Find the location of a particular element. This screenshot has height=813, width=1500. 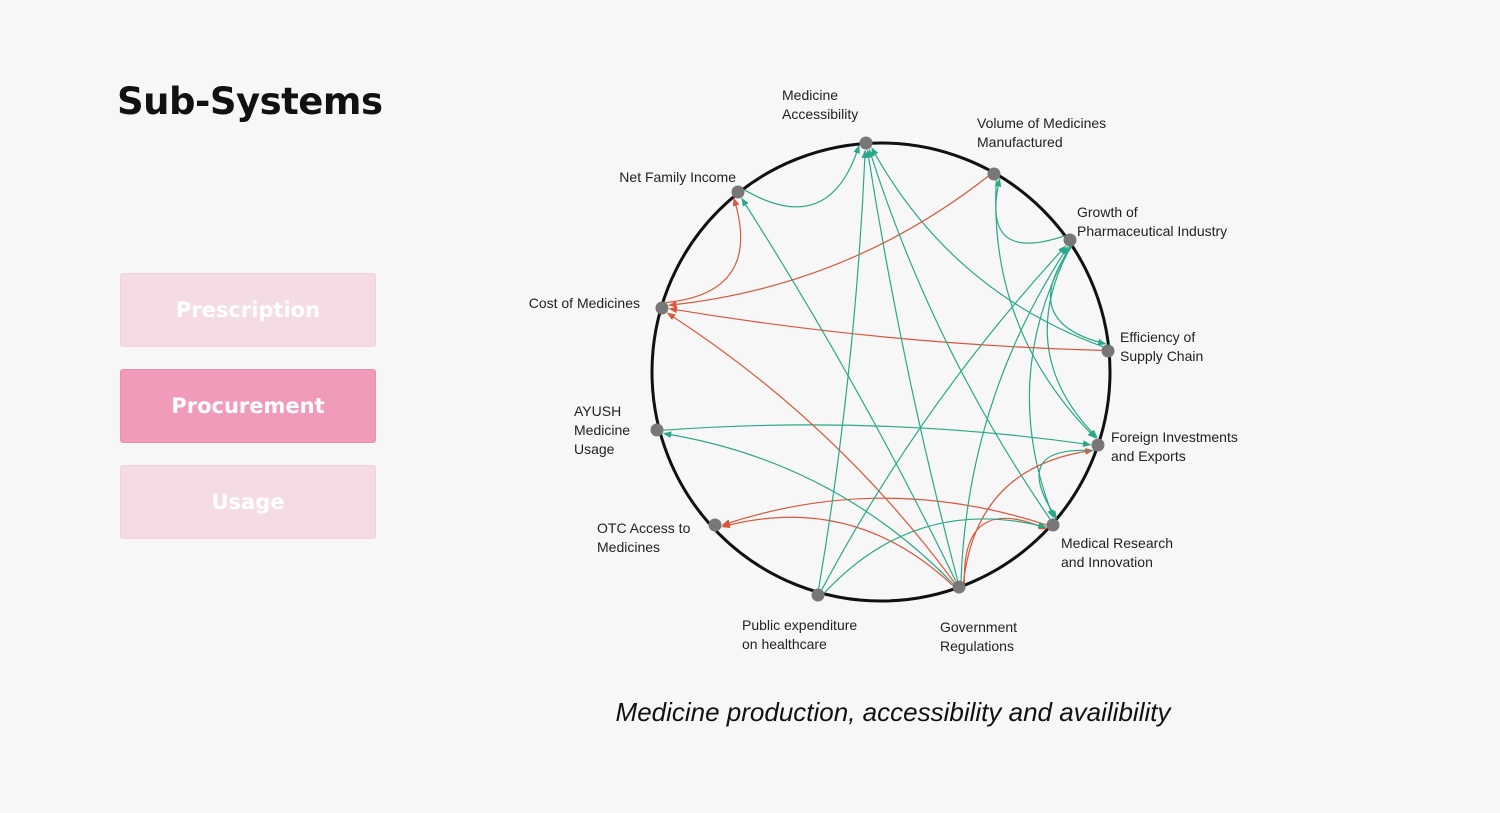

page-title: Sub-Systems is located at coordinates (250, 101).